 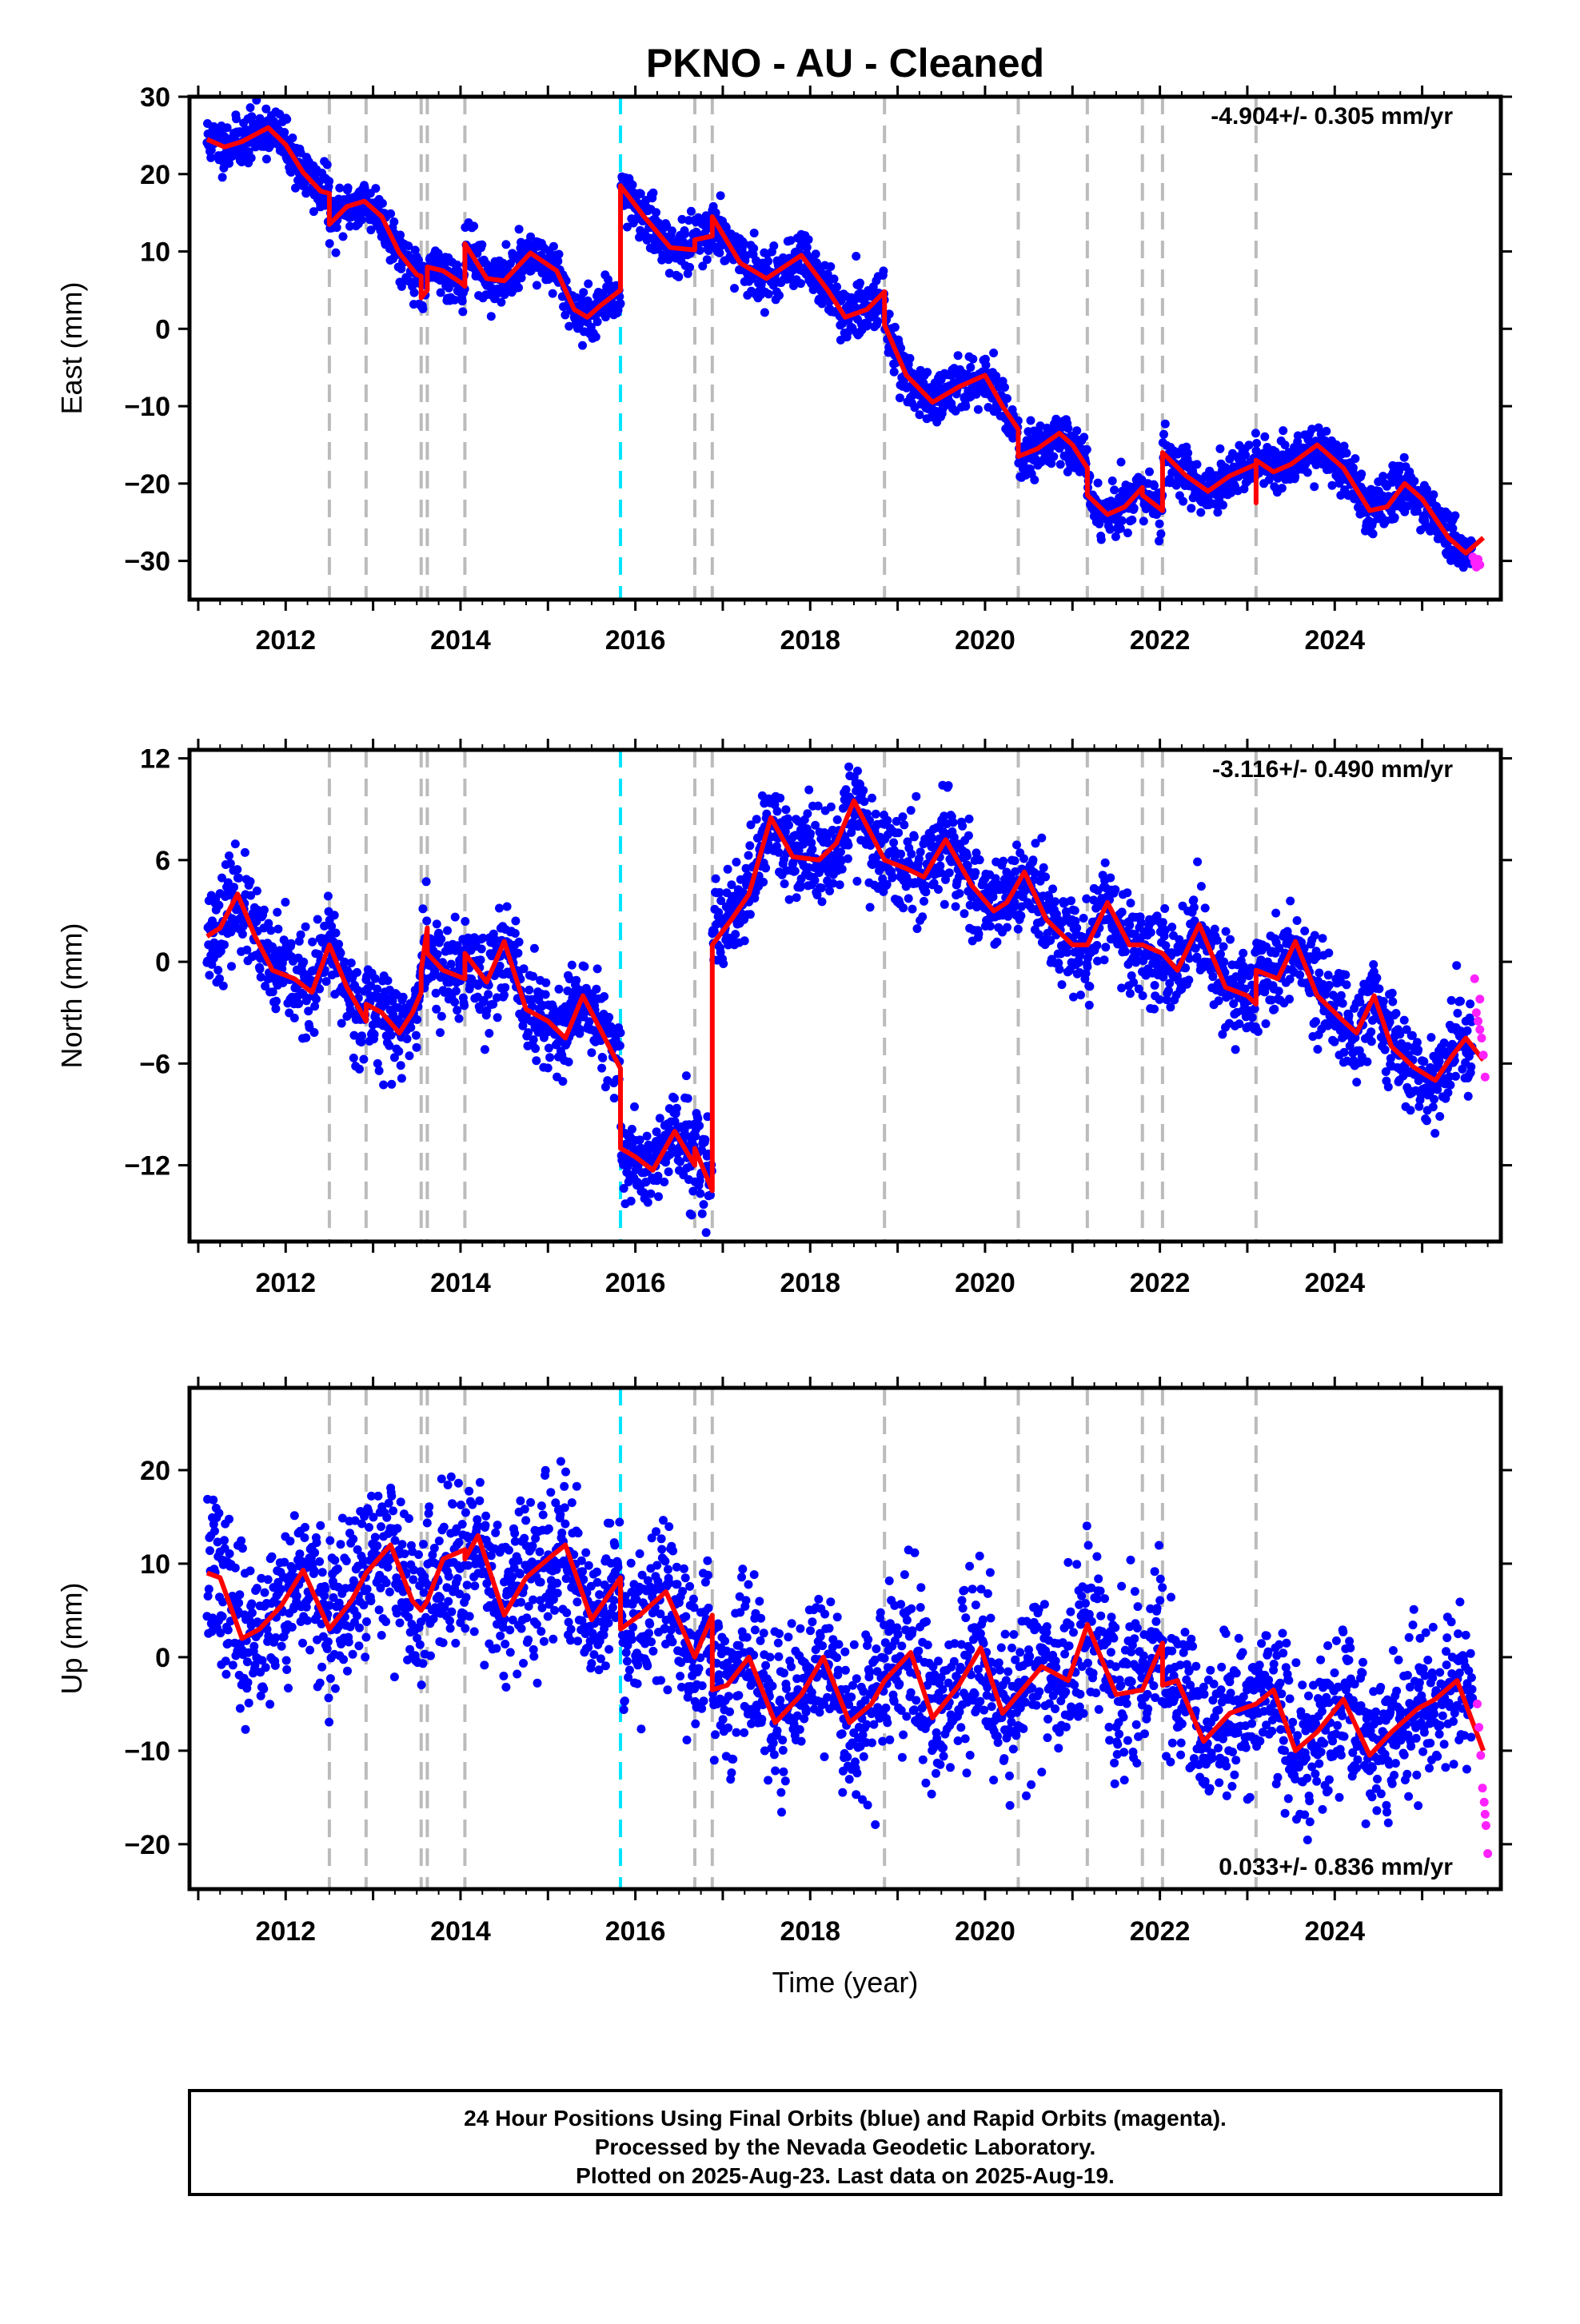 I want to click on y-tick-label: 0, so click(x=163, y=330).